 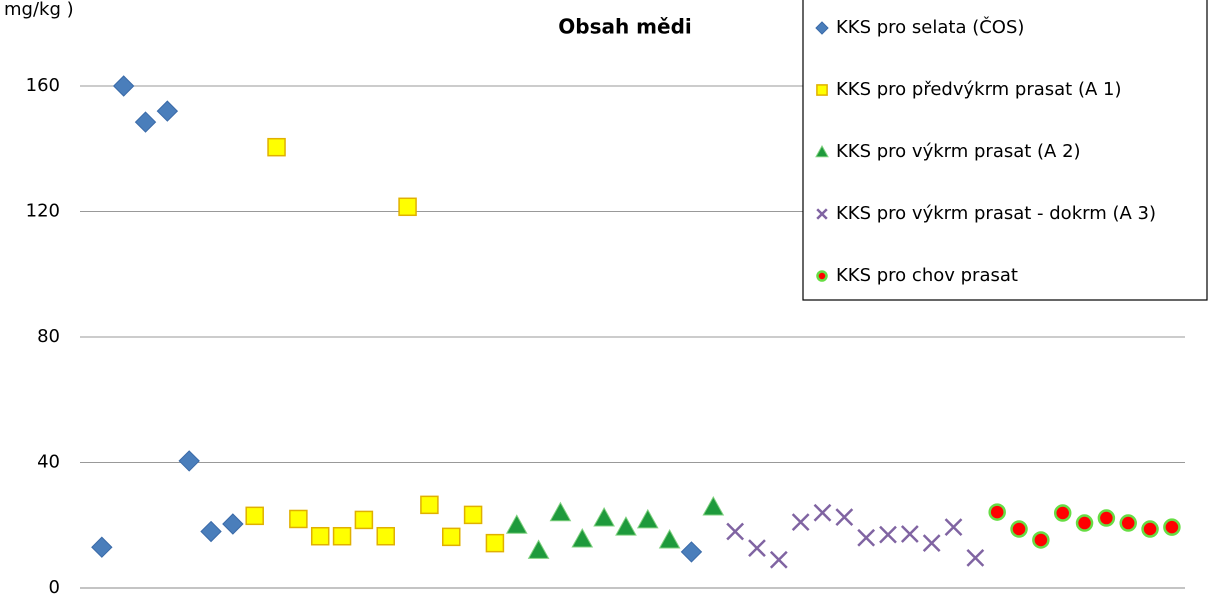 What do you see at coordinates (48, 336) in the screenshot?
I see `y-tick-label: 80` at bounding box center [48, 336].